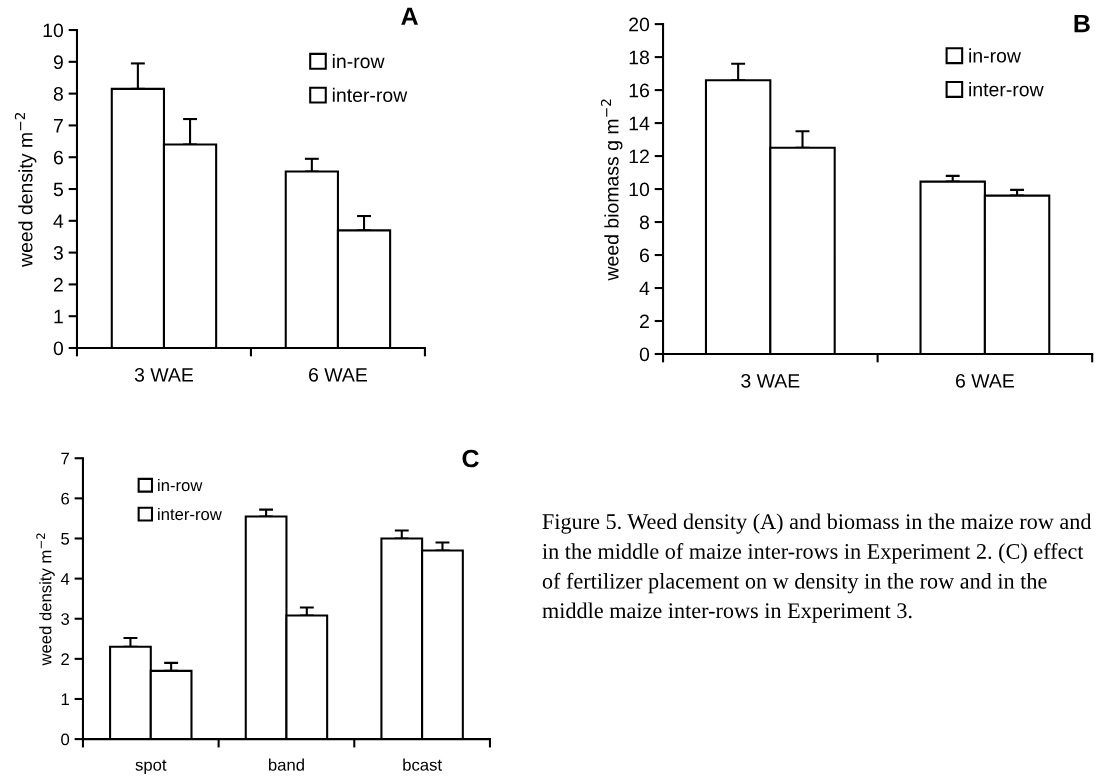 This screenshot has width=1106, height=778. Describe the element at coordinates (611, 190) in the screenshot. I see `y-axis-title: weed biomass g m$^{−2}$` at that location.